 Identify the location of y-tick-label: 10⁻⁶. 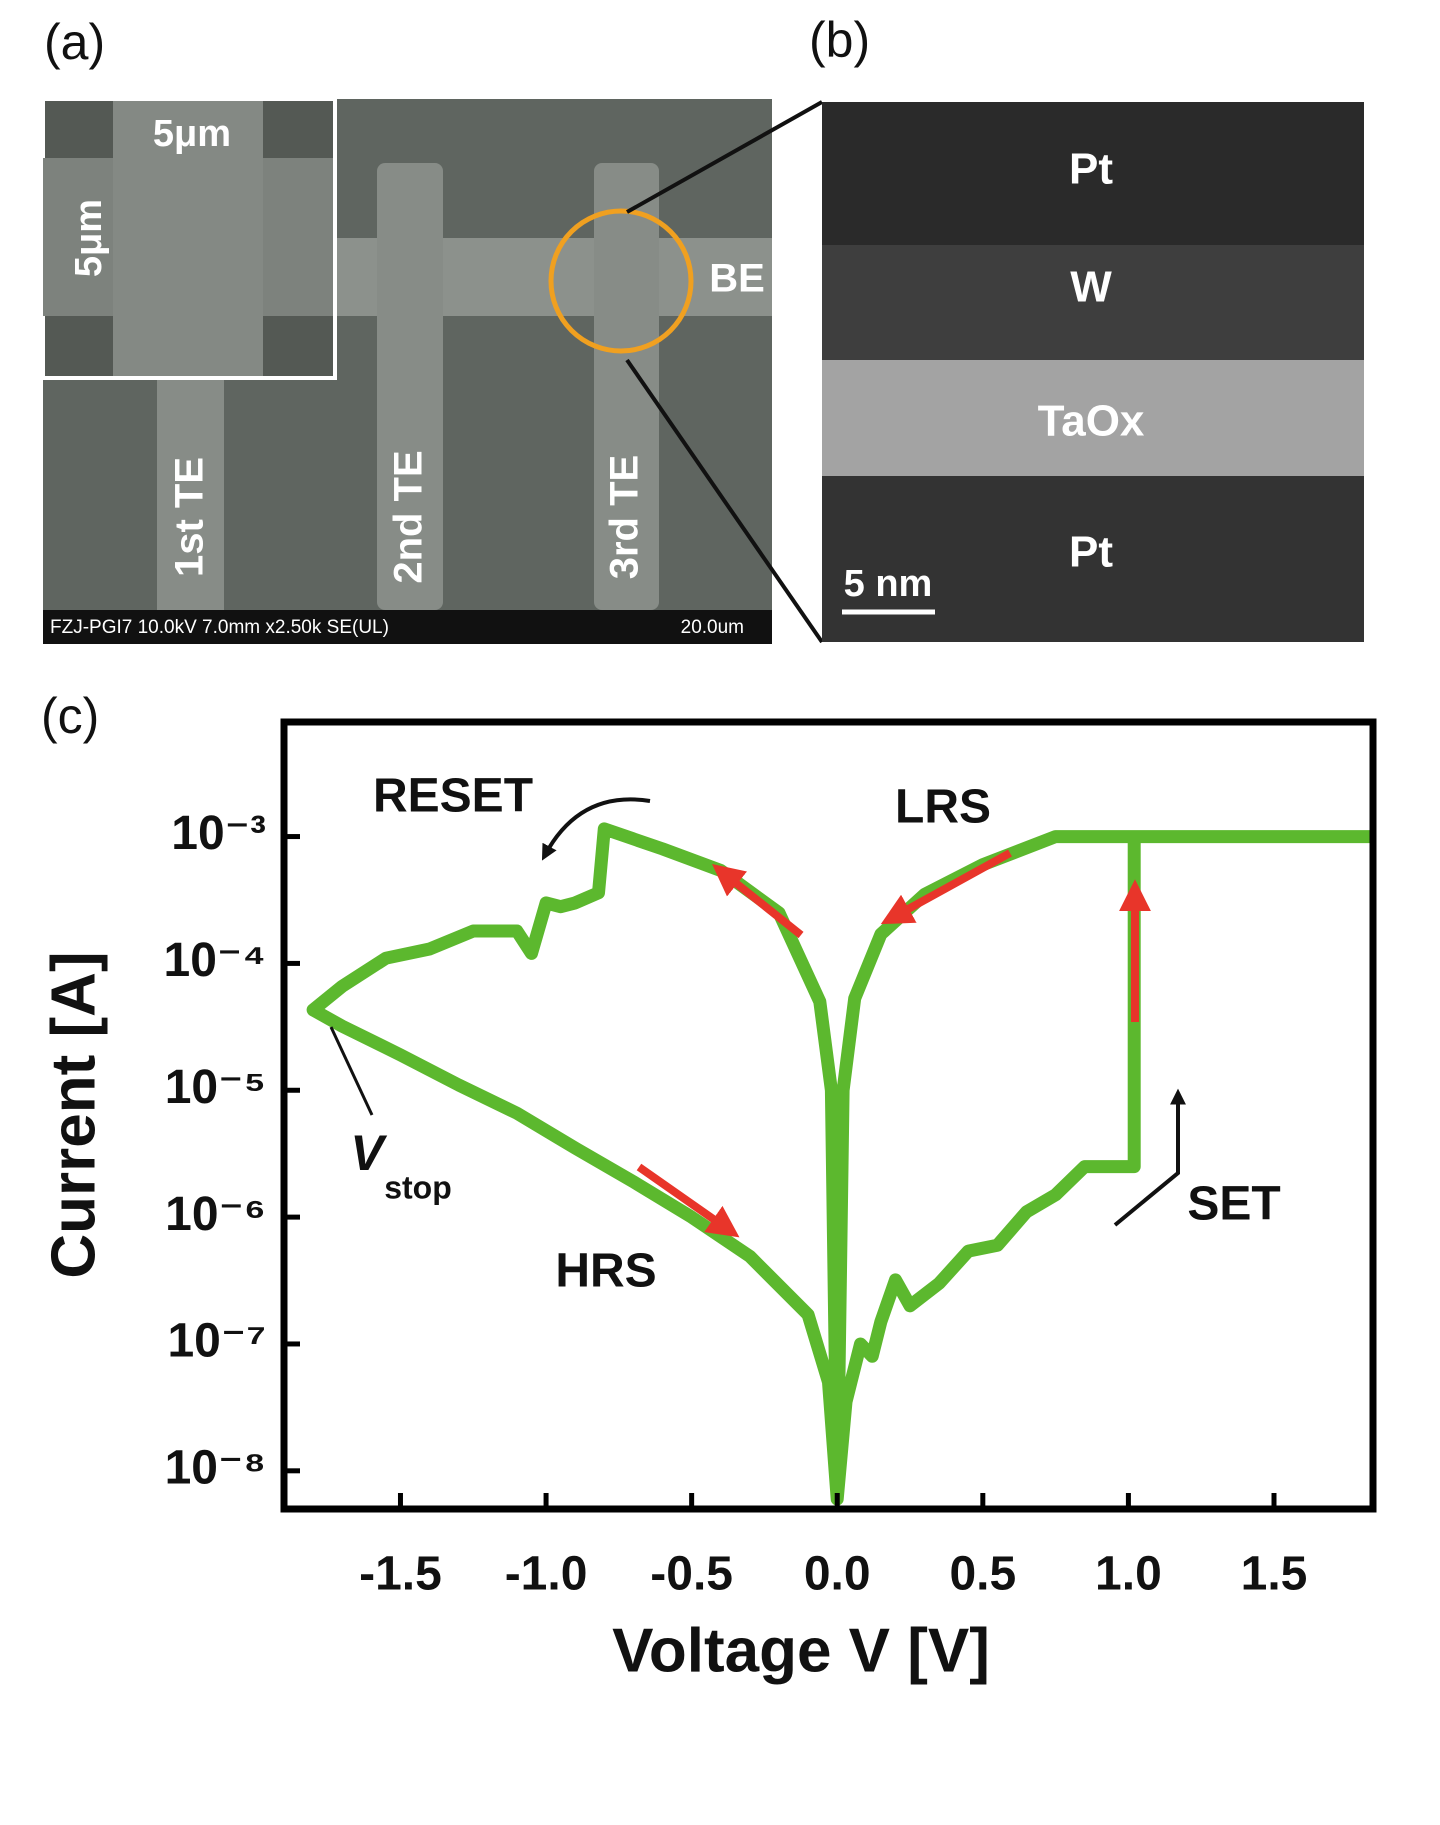
(215, 1214).